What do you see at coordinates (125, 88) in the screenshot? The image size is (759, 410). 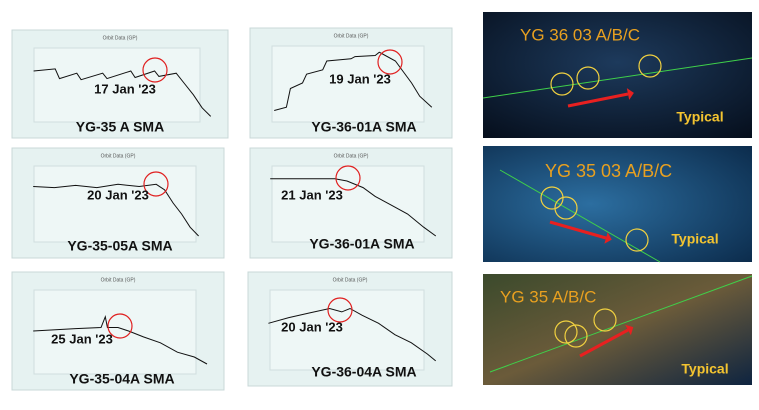 I see `date-label: 17 Jan '23` at bounding box center [125, 88].